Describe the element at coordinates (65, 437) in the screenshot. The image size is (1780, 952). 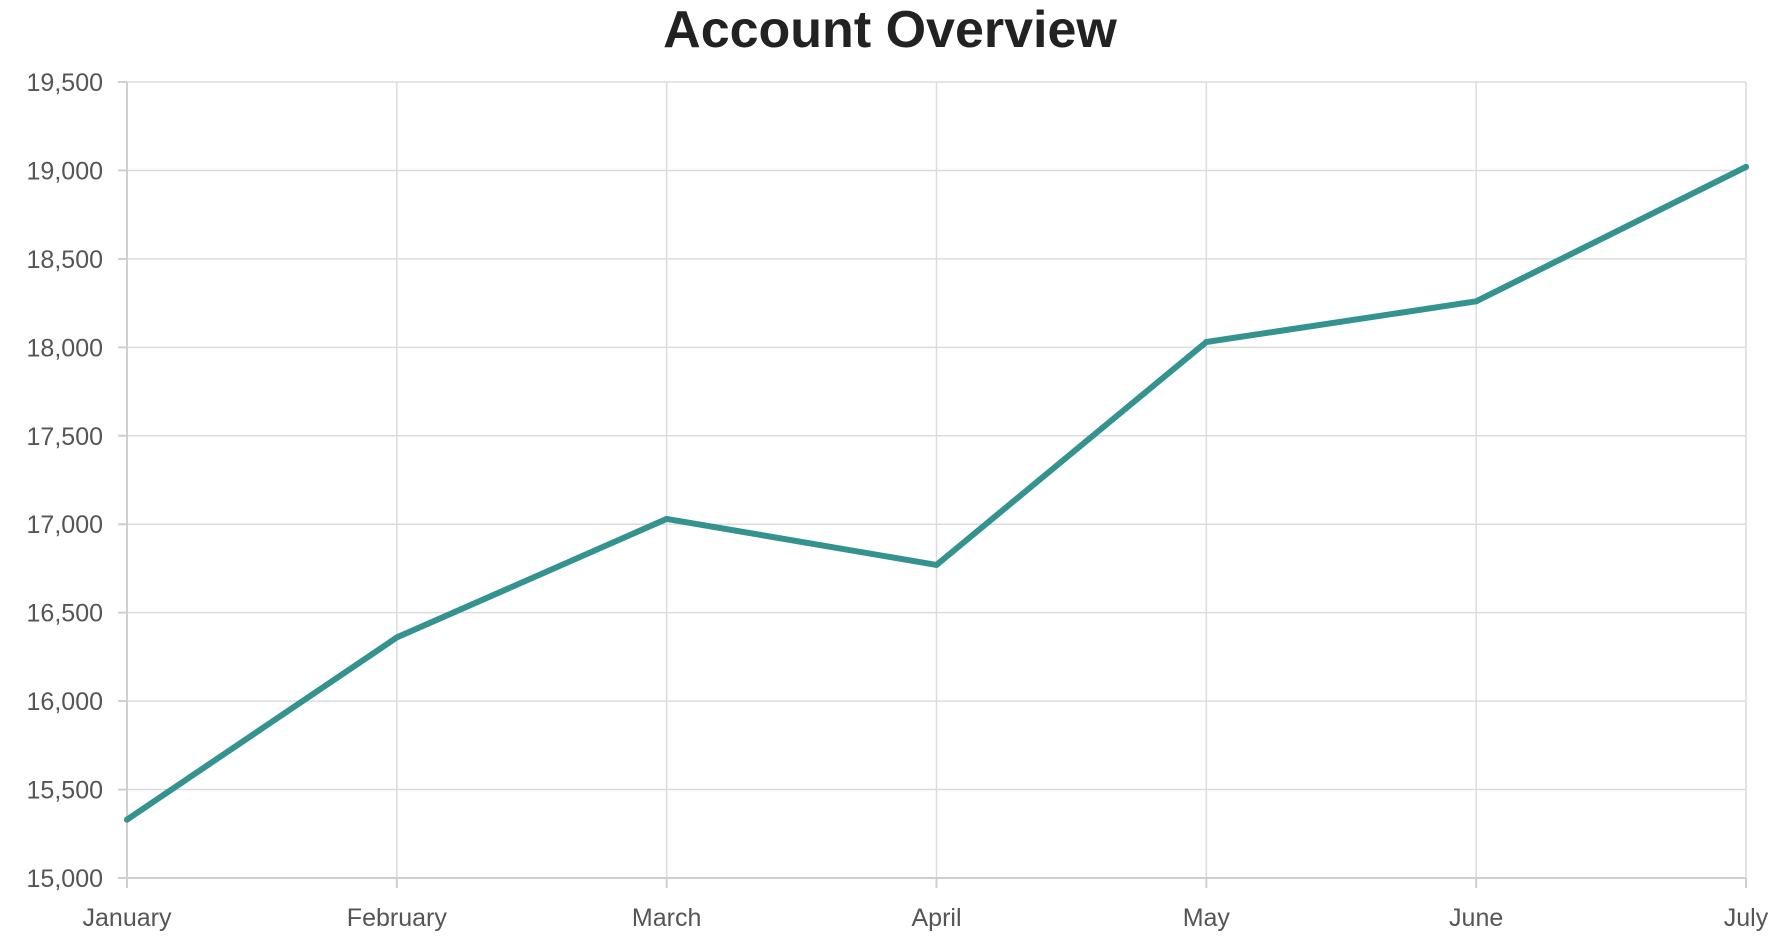
I see `y-tick-label: 17,500` at that location.